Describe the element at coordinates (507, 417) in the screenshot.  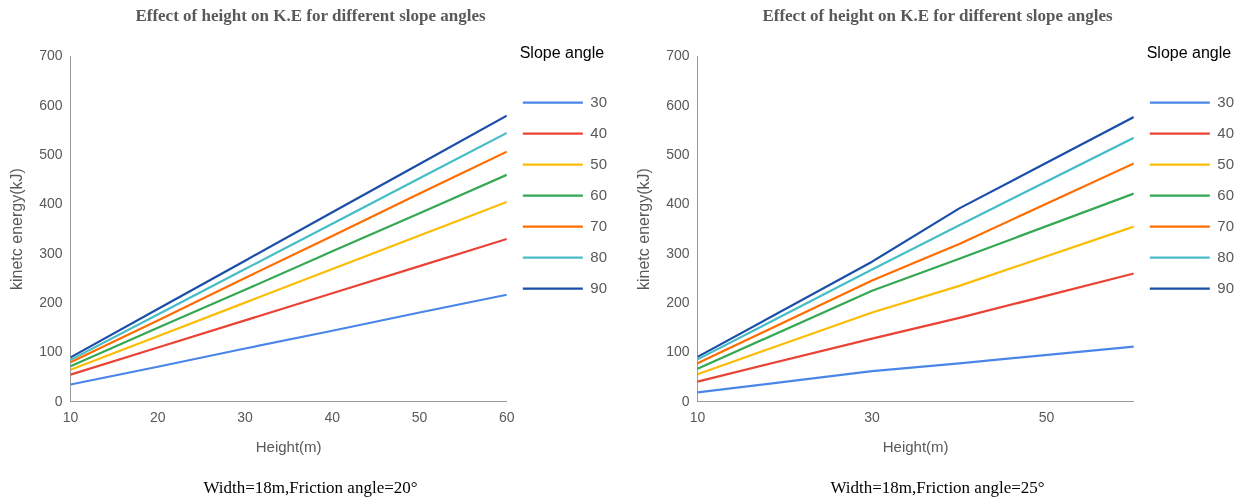
I see `x-tick-label: 60` at that location.